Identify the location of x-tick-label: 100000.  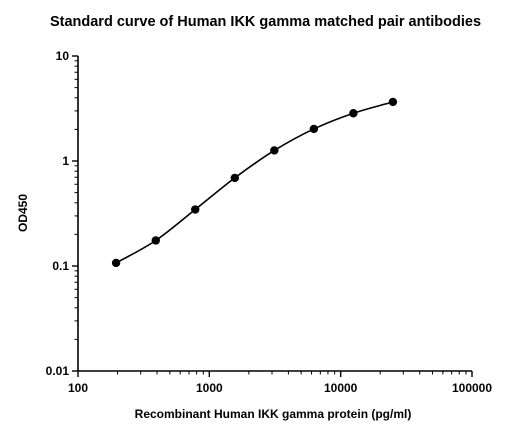
(472, 388).